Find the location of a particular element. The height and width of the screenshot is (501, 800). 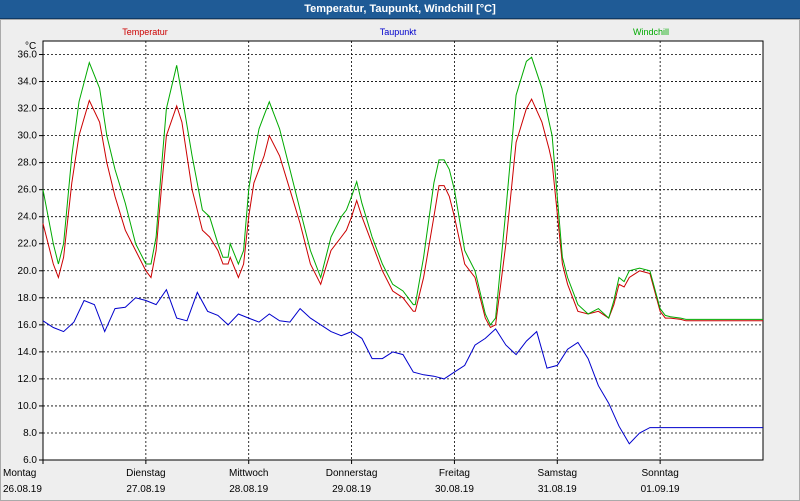

y-tick-label: 24.0 is located at coordinates (28, 217).